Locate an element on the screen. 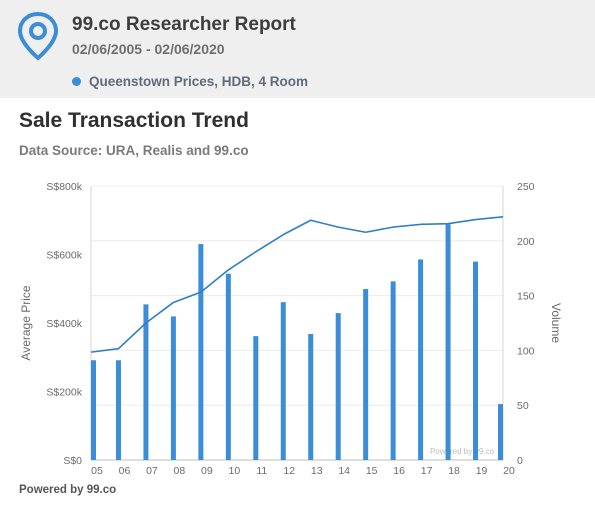 This screenshot has height=513, width=595. y-left-tick-label: S$400k is located at coordinates (64, 324).